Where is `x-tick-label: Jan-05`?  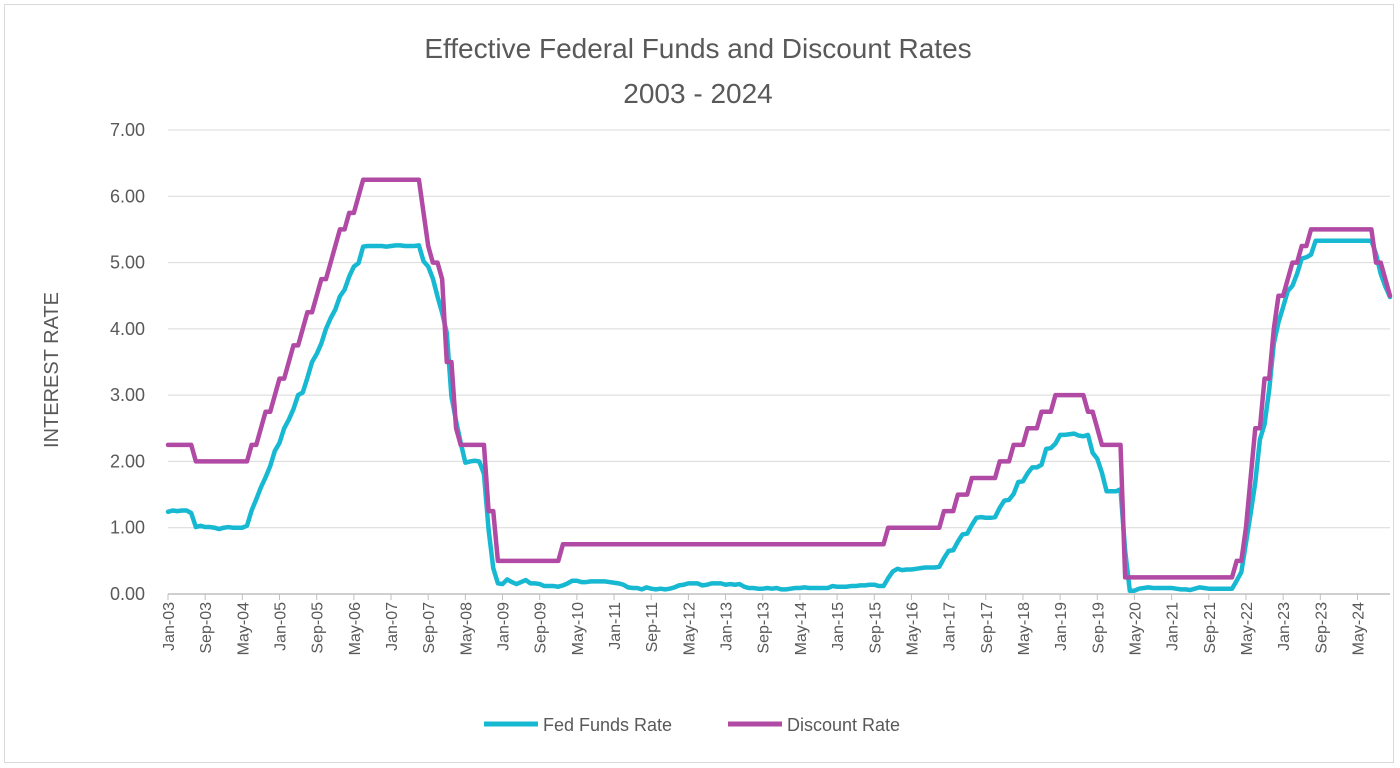
x-tick-label: Jan-05 is located at coordinates (281, 626).